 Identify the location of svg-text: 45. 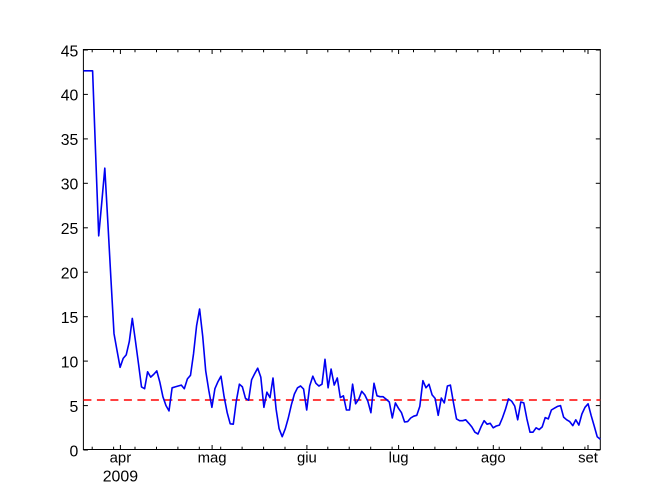
(70, 51).